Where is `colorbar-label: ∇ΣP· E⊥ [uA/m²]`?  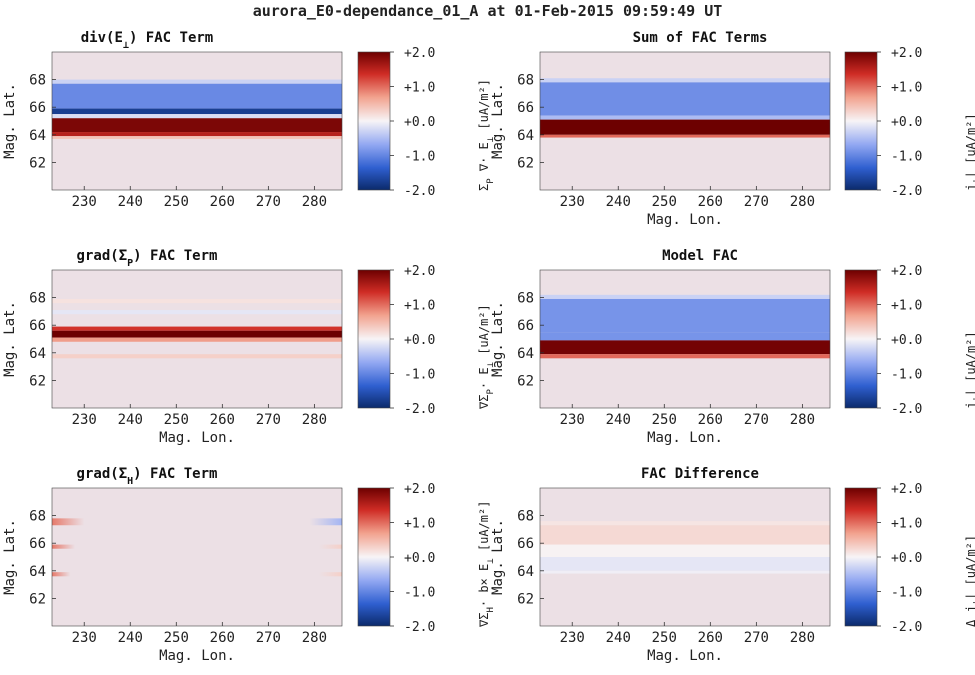 colorbar-label: ∇ΣP· E⊥ [uA/m²] is located at coordinates (486, 357).